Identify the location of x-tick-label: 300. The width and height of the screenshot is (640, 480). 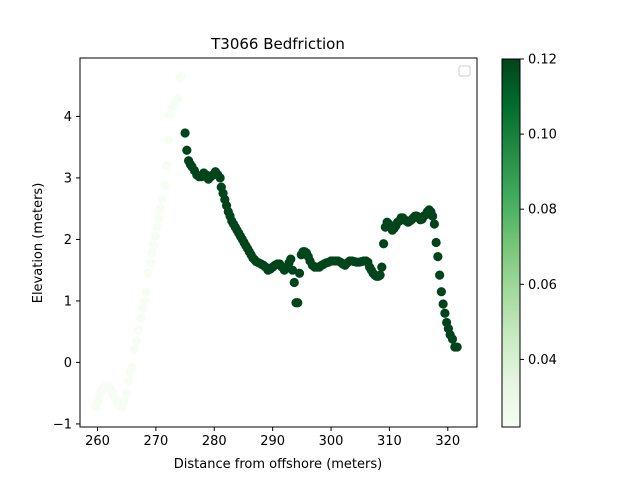
(331, 441).